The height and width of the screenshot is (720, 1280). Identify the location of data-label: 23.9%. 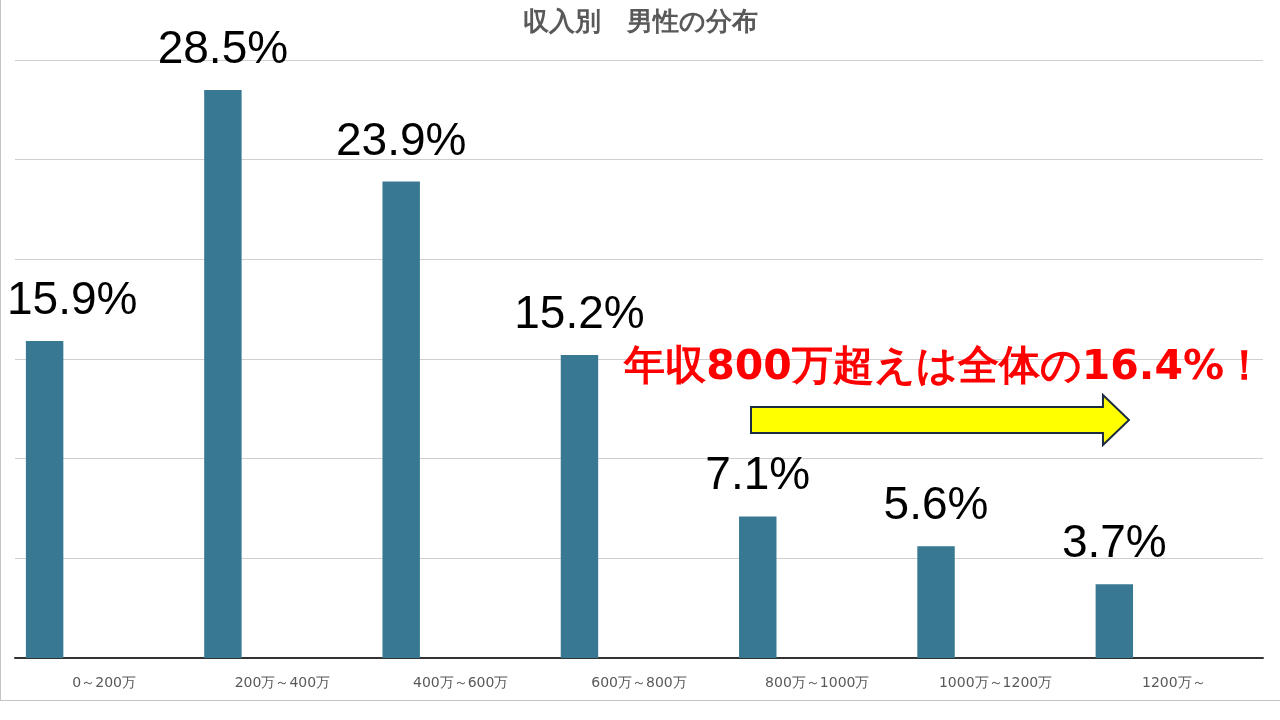
(401, 138).